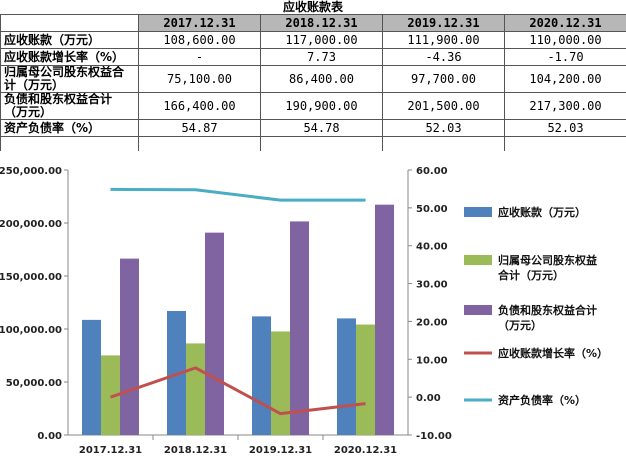 This screenshot has width=626, height=467. Describe the element at coordinates (542, 400) in the screenshot. I see `legend-label: 资产负债率（%）` at that location.